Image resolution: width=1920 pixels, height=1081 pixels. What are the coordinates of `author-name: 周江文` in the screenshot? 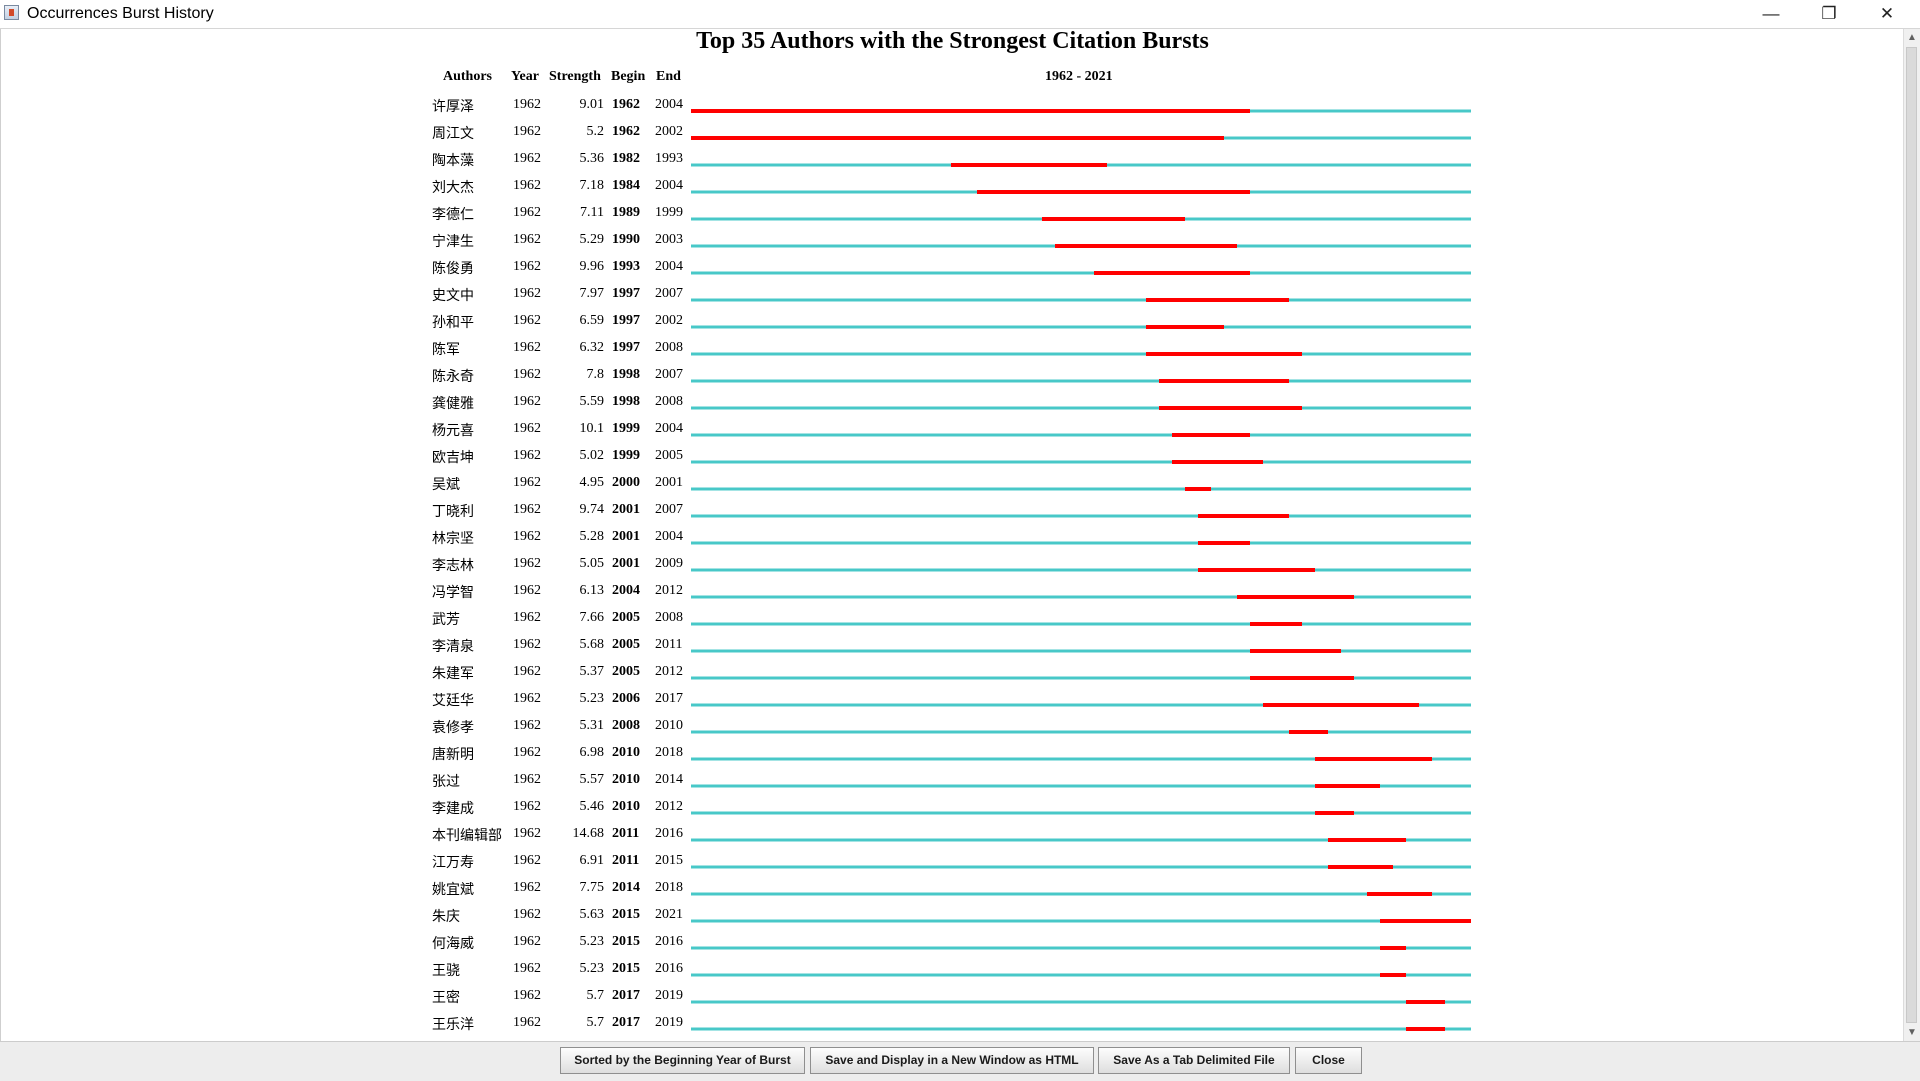 It's located at (453, 134).